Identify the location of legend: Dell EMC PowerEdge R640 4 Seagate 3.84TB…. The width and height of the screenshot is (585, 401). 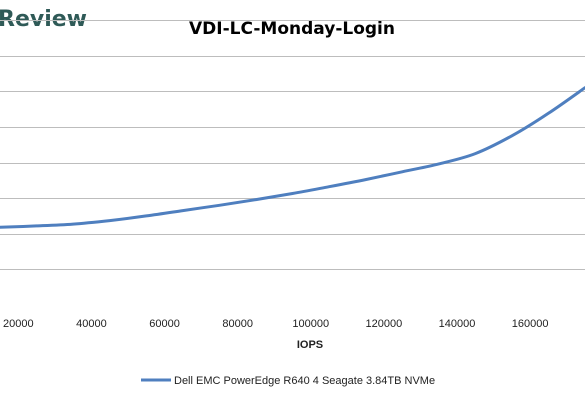
(288, 381).